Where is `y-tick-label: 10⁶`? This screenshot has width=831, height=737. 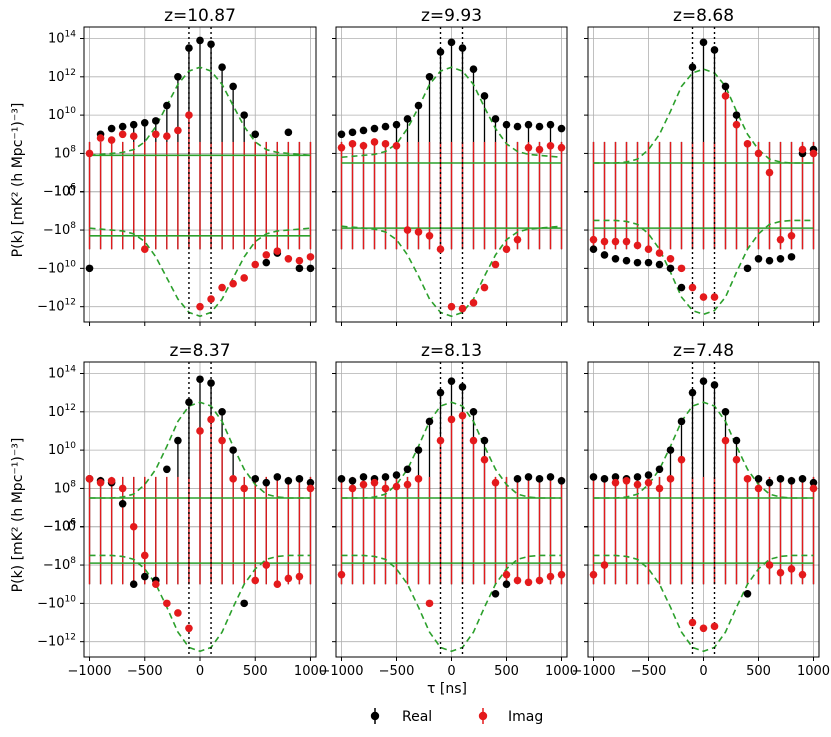
y-tick-label: 10⁶ is located at coordinates (65, 526).